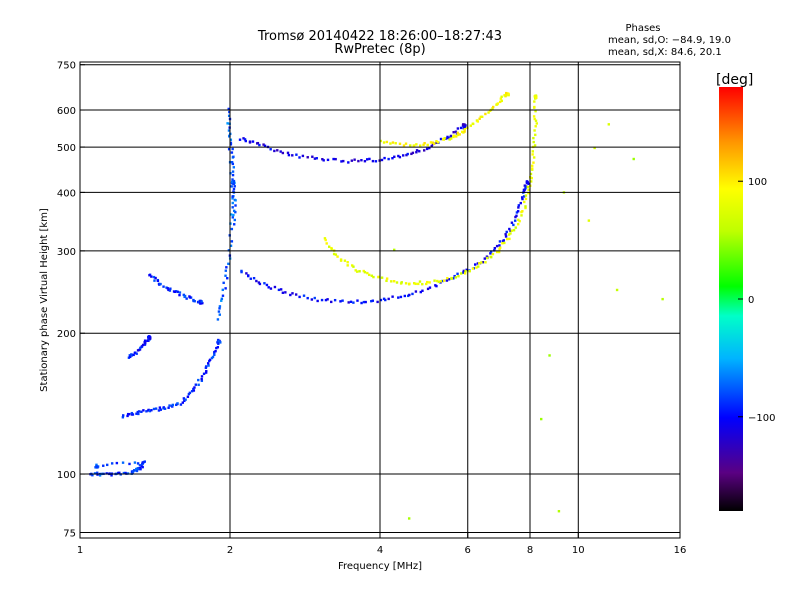 This screenshot has width=800, height=600. Describe the element at coordinates (71, 300) in the screenshot. I see `y-axis-ticks: 75 100 200 300 400 500 600 750` at that location.